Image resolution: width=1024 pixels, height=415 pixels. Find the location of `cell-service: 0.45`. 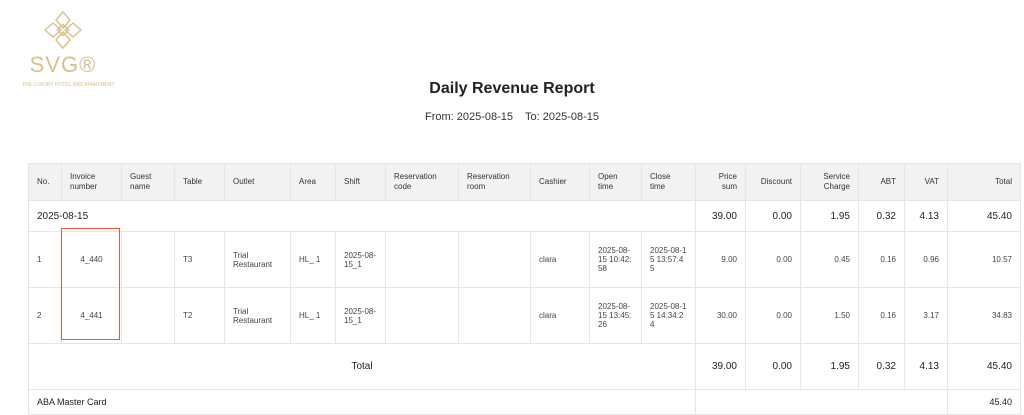

cell-service: 0.45 is located at coordinates (829, 259).